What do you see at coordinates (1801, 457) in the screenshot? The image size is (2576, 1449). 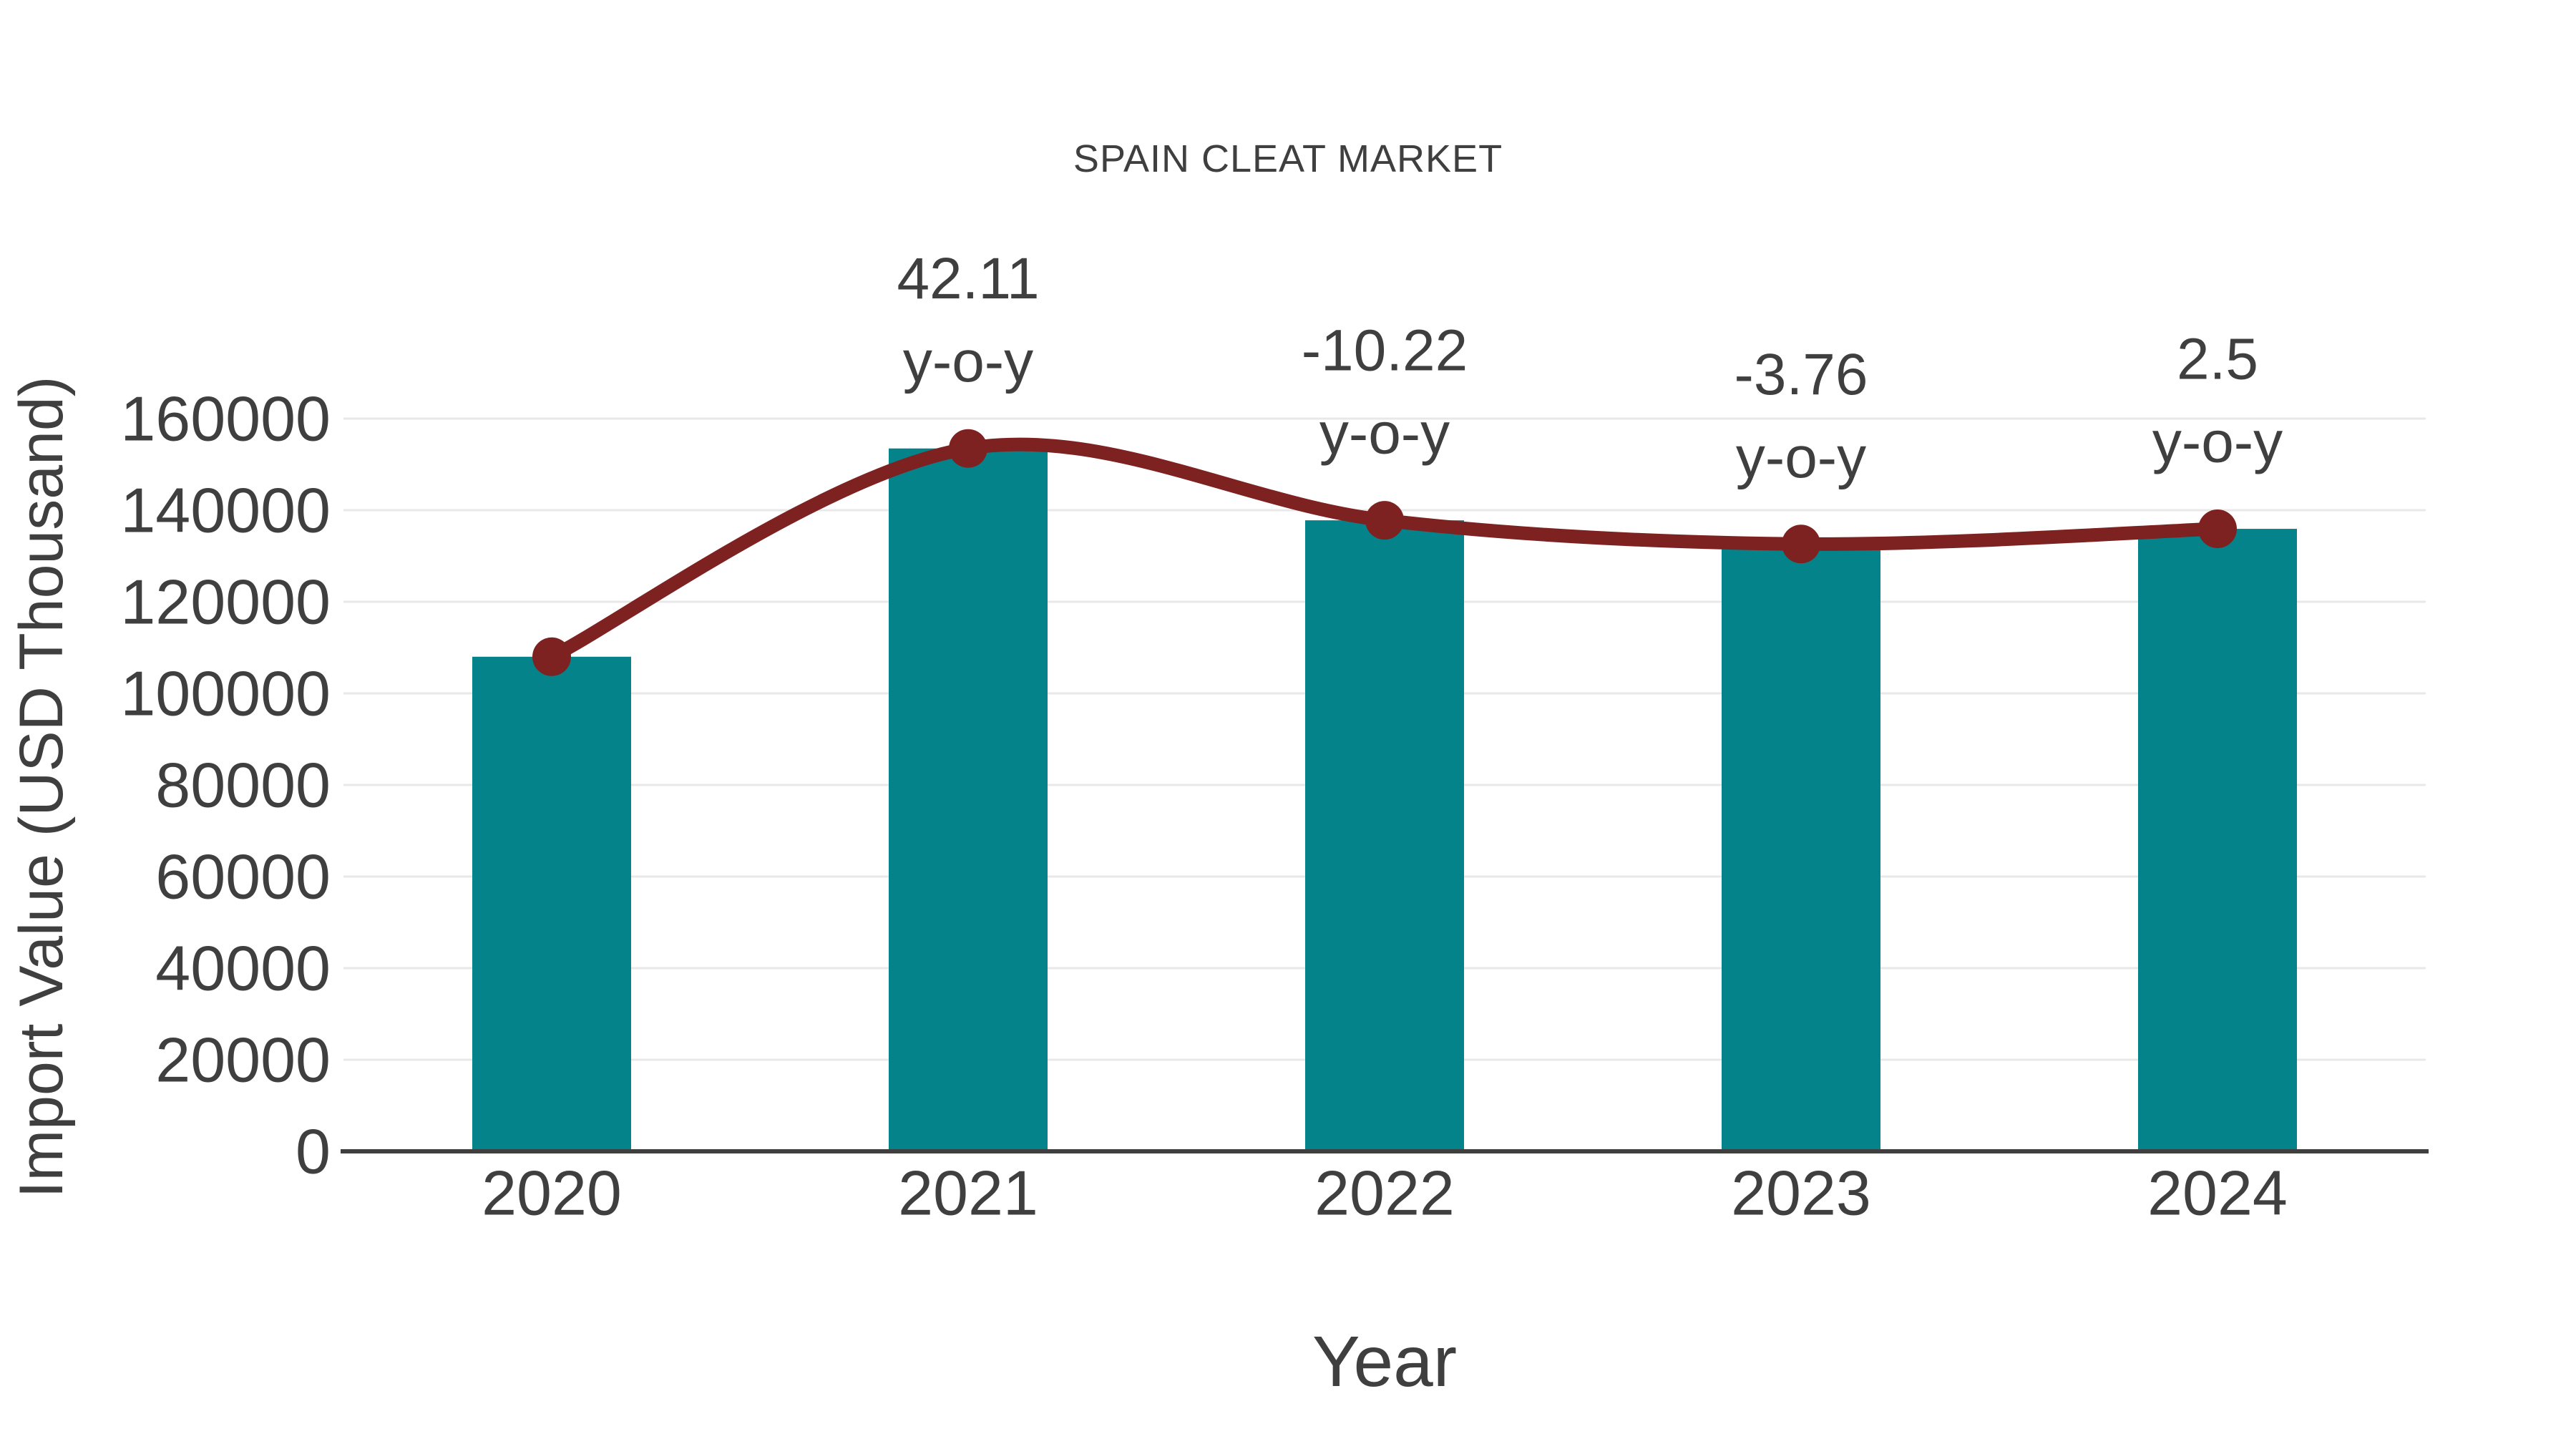 I see `yoy-suffix-2023: y-o-y` at bounding box center [1801, 457].